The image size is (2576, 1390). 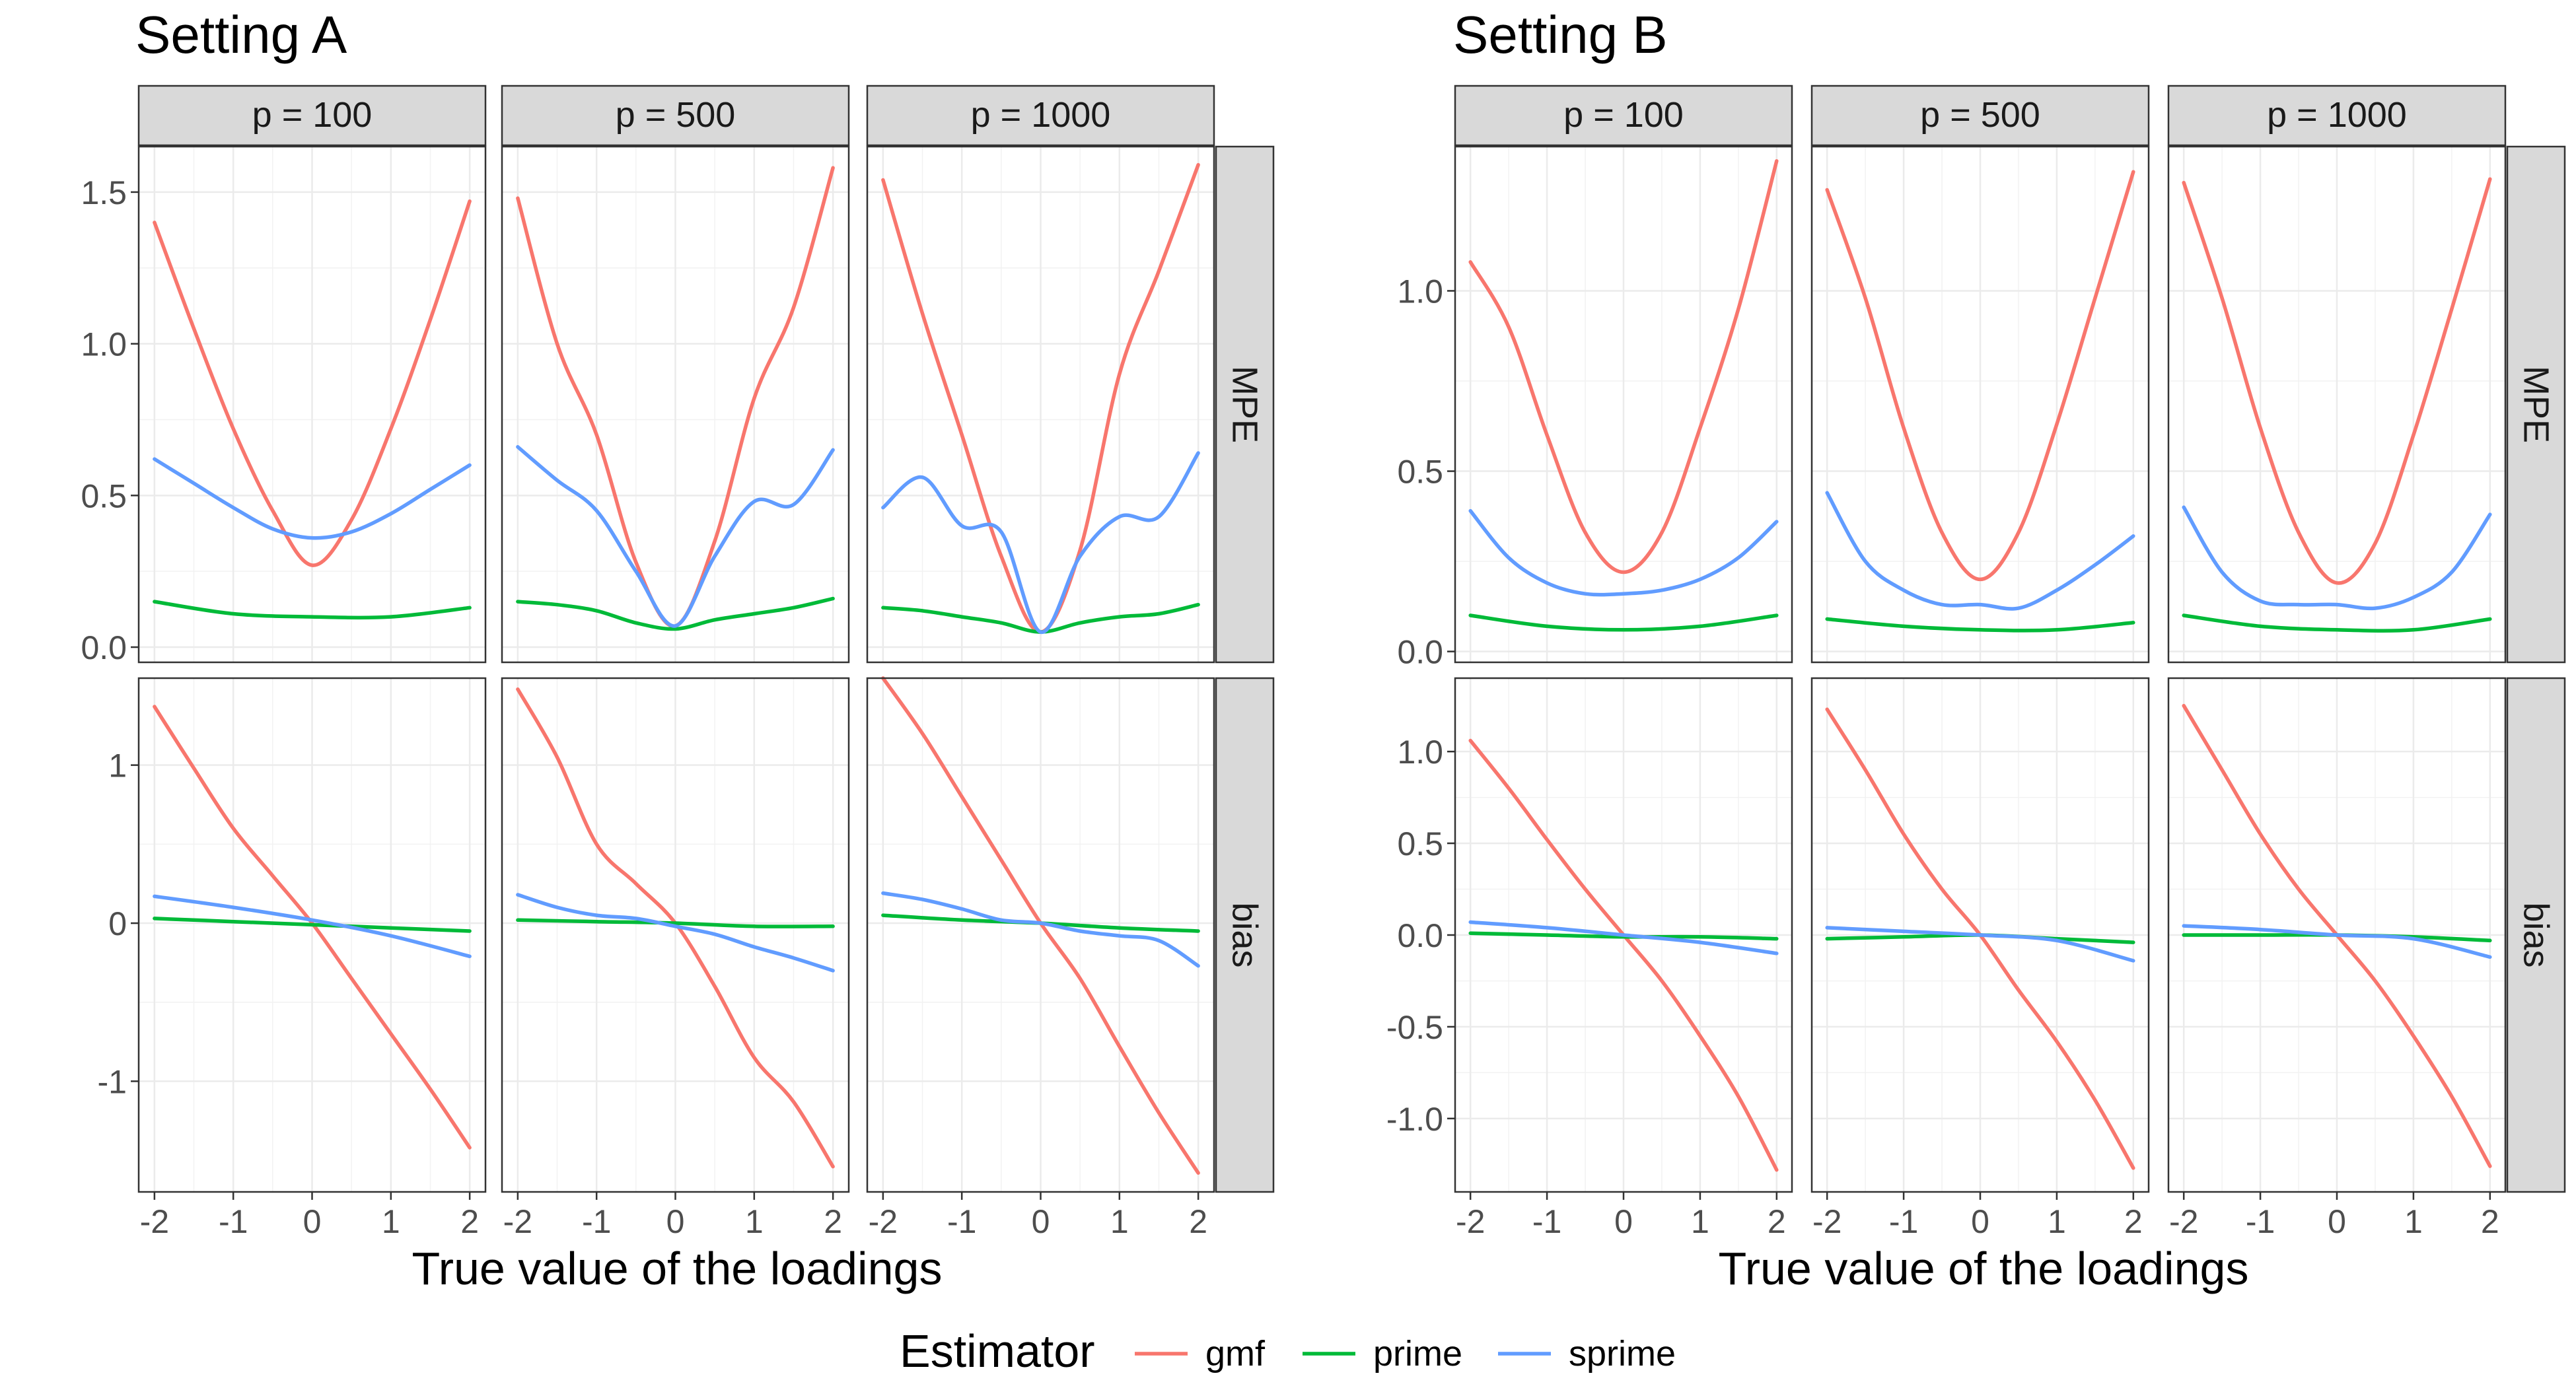 What do you see at coordinates (113, 1081) in the screenshot?
I see `y-tick-label: -1` at bounding box center [113, 1081].